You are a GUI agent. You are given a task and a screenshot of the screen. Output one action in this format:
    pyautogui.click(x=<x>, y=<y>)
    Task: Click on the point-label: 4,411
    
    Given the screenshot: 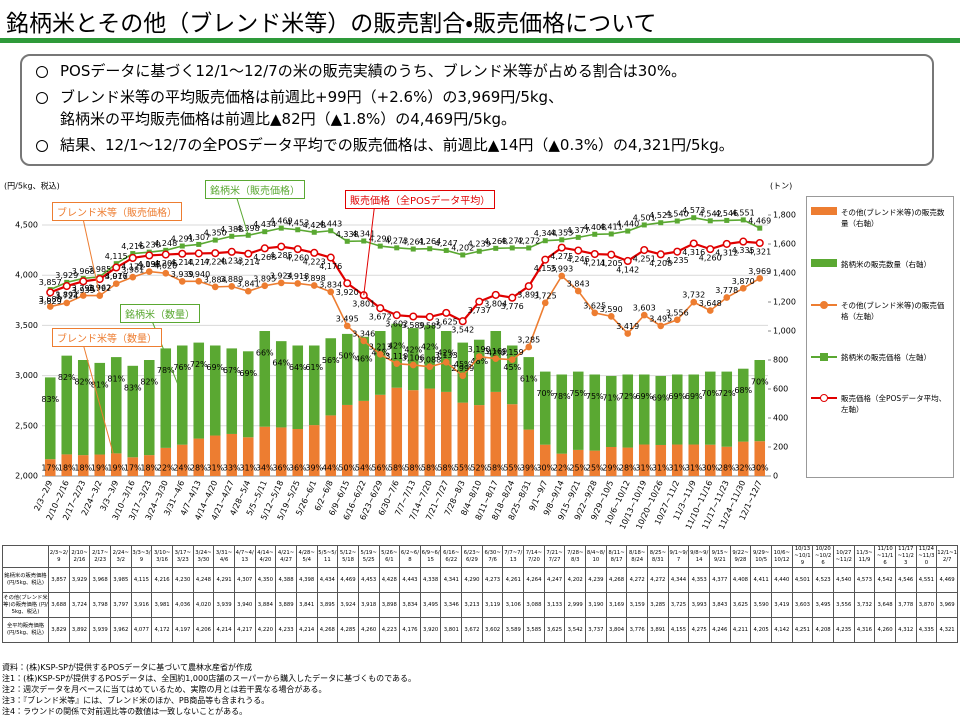 What is the action you would take?
    pyautogui.click(x=611, y=226)
    